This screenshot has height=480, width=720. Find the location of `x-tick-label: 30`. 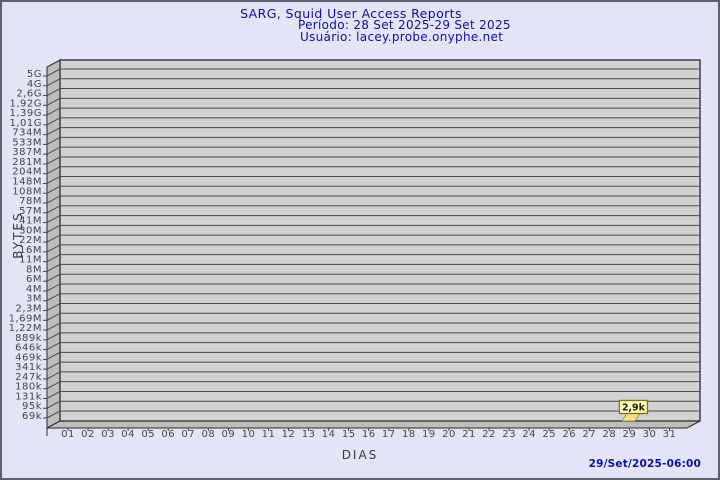

x-tick-label: 30 is located at coordinates (650, 434).